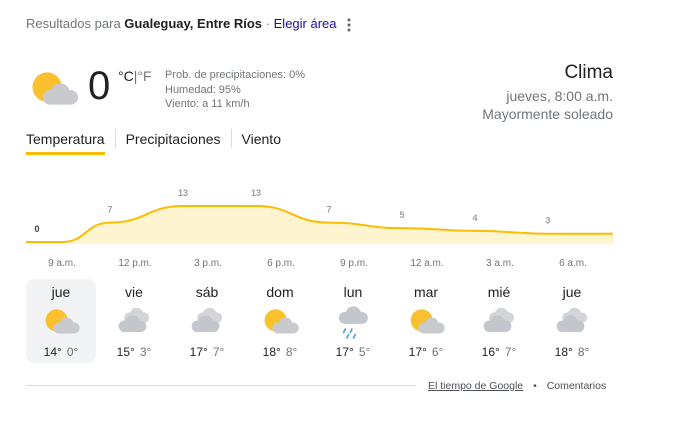 This screenshot has width=693, height=428. I want to click on day-temps: 17° 6°, so click(426, 352).